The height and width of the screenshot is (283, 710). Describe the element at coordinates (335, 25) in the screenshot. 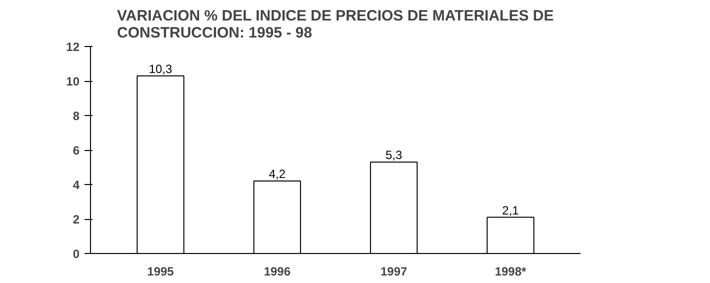

I see `chart-title: VARIACION % DEL INDICE DE PRECIOS DE MATERIALES DE CONSTRUCCION: 1995 - 98` at that location.